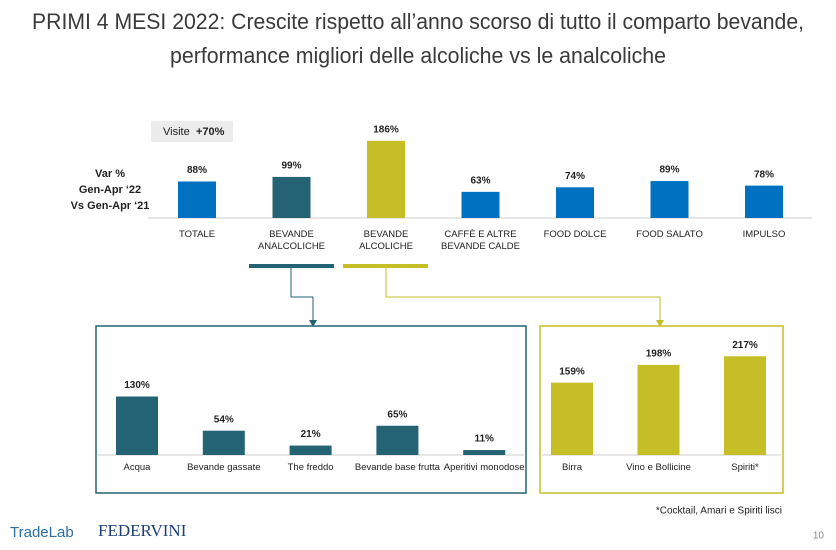 This screenshot has width=836, height=550. Describe the element at coordinates (110, 174) in the screenshot. I see `y-axis-label: Var %` at that location.